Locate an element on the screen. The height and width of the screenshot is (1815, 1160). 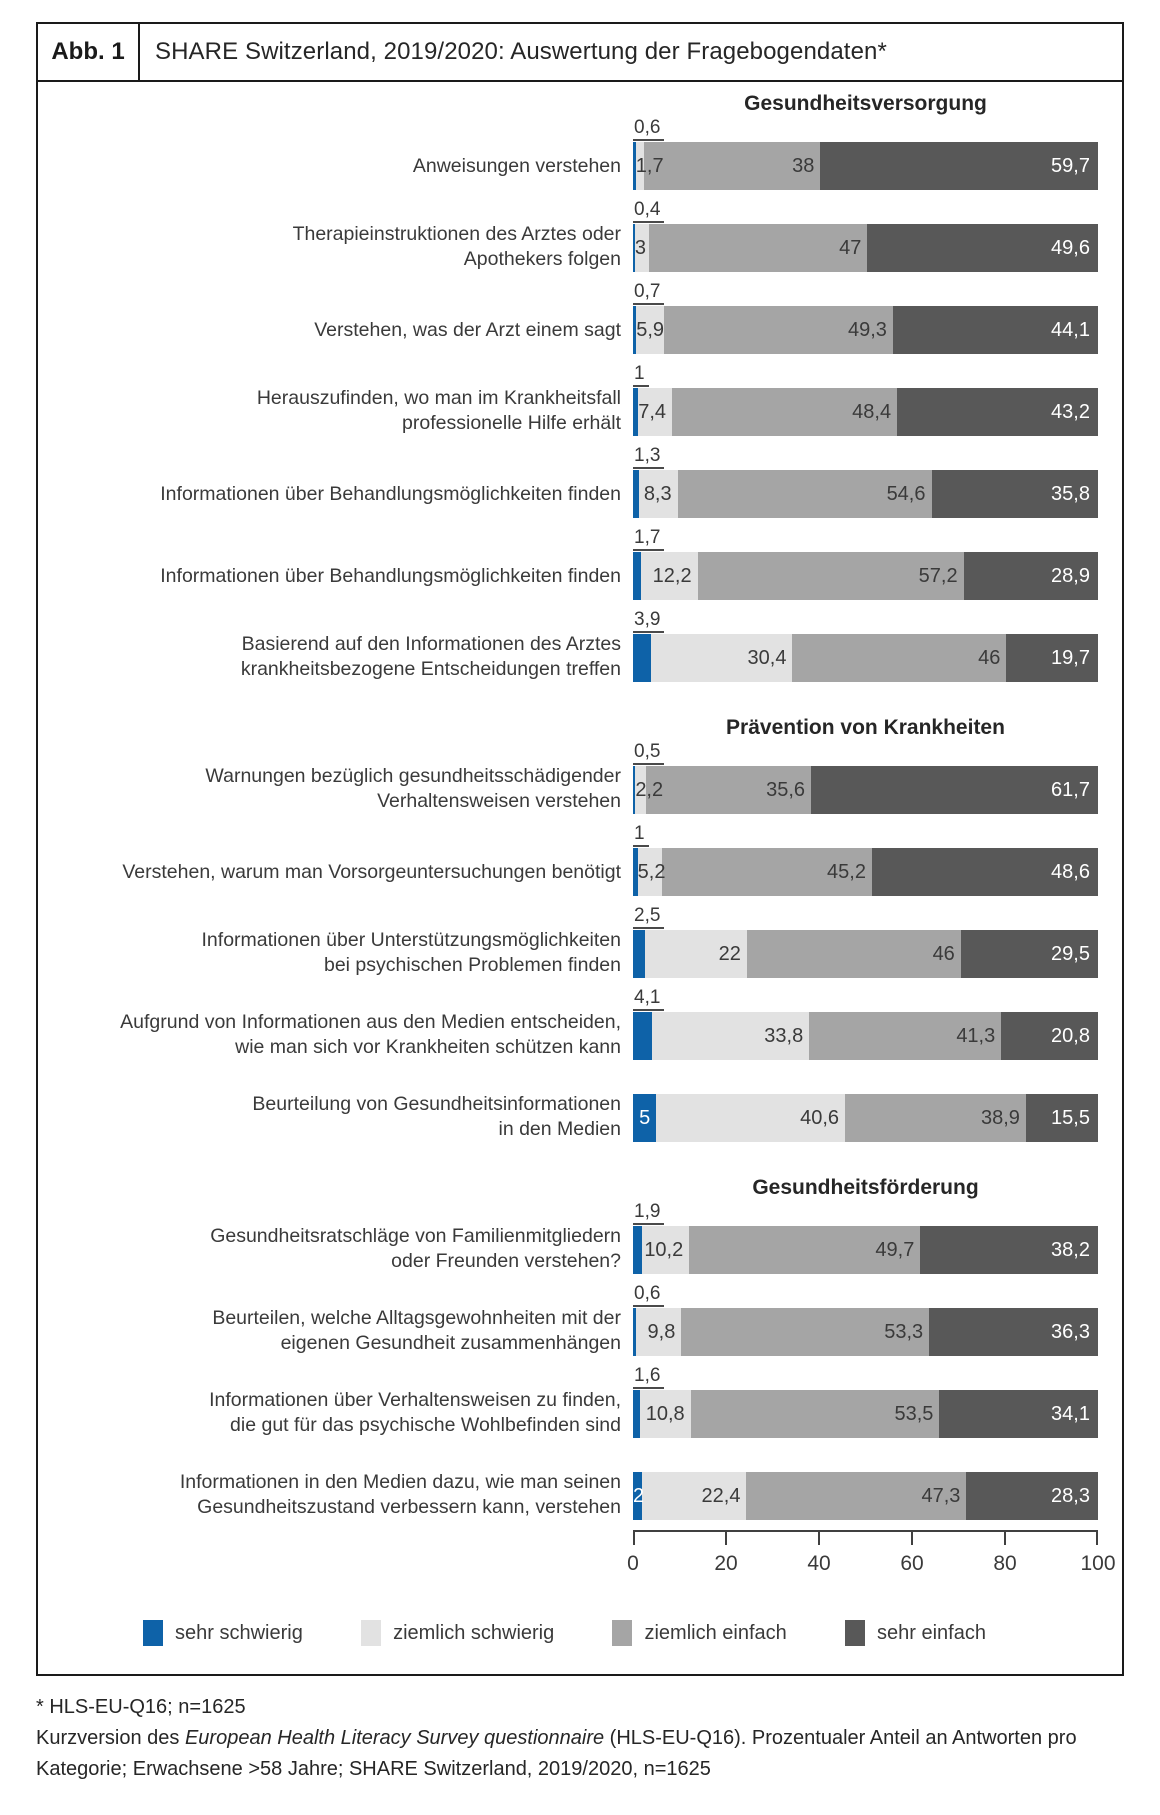
bar-area: 0,7 5,9 49,3 44,1 is located at coordinates (865, 318).